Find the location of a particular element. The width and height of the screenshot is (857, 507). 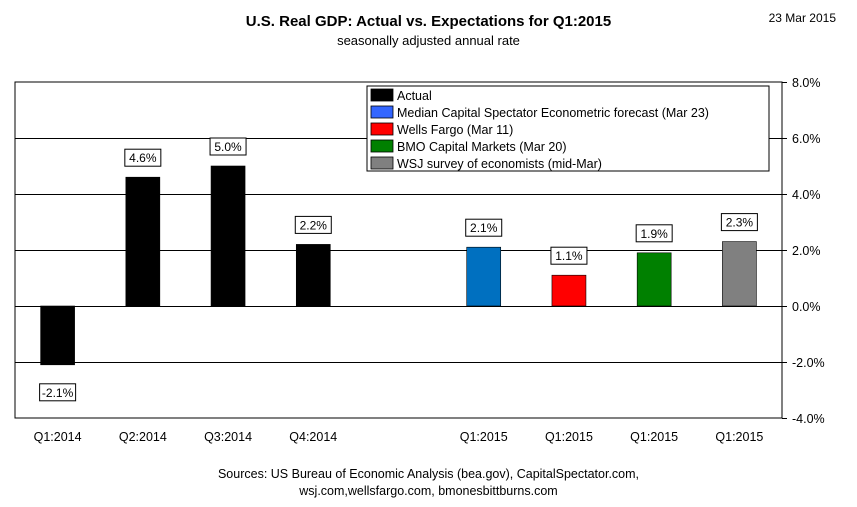

chart-subtitle: seasonally adjusted annual rate is located at coordinates (428, 40).